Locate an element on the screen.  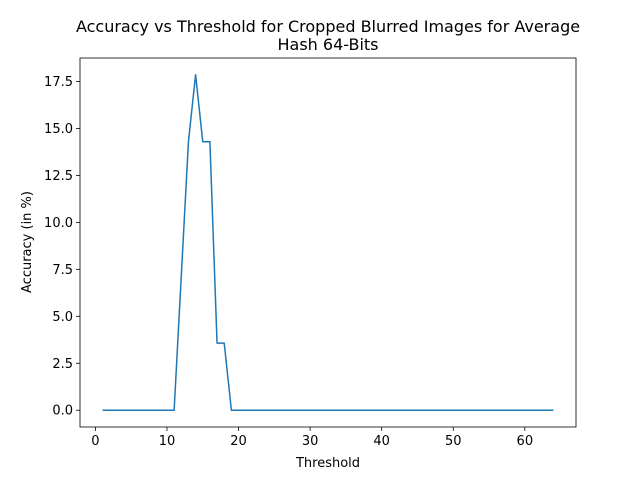
y-tick-label: 12.5 is located at coordinates (58, 176).